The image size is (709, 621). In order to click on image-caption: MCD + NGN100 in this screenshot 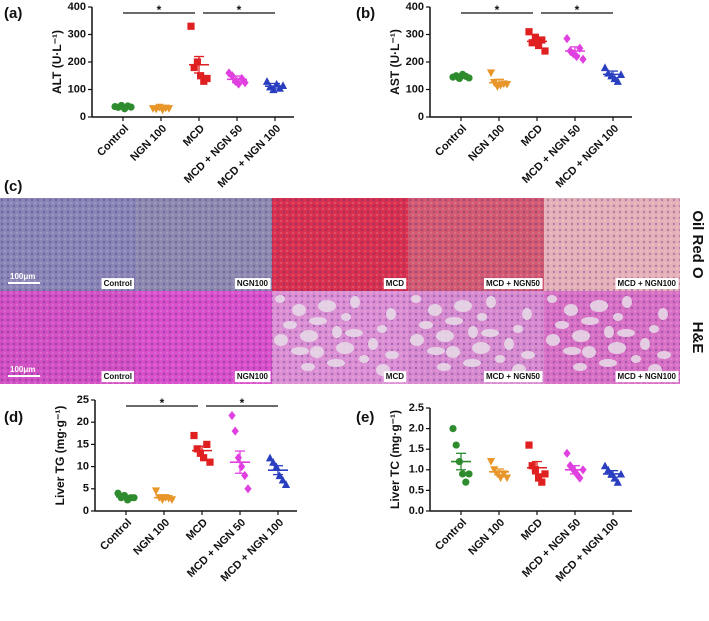, I will do `click(647, 376)`.